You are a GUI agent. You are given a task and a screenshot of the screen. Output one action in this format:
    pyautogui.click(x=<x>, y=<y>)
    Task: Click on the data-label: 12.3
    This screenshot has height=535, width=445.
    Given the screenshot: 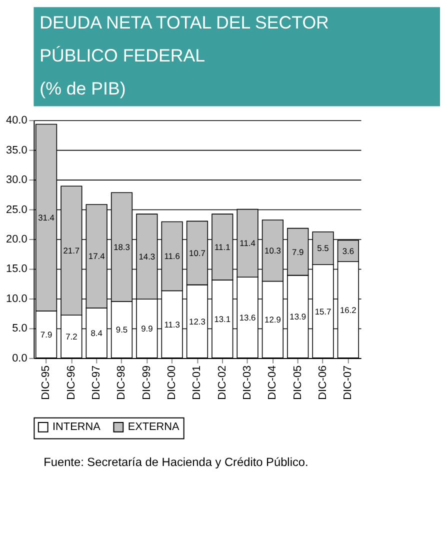 What is the action you would take?
    pyautogui.click(x=197, y=321)
    